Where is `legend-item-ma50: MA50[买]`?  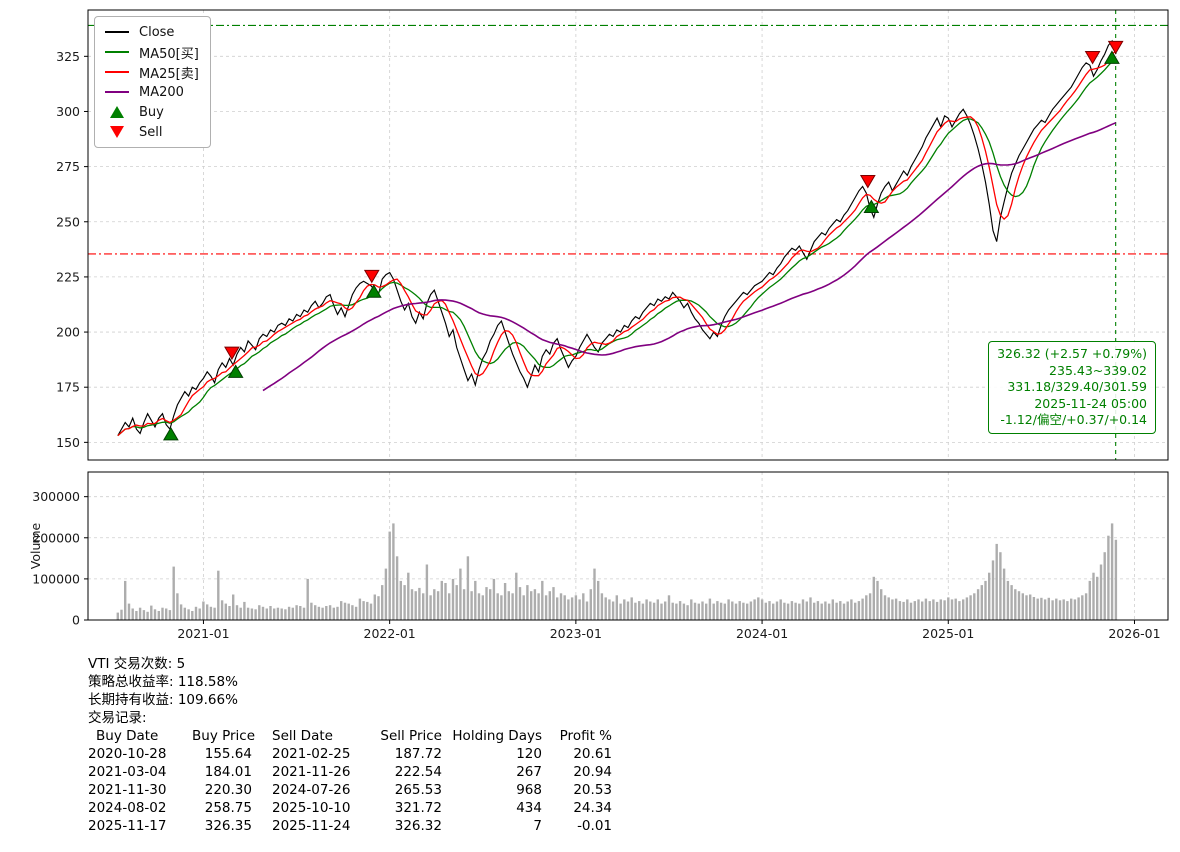 legend-item-ma50: MA50[买] is located at coordinates (151, 53).